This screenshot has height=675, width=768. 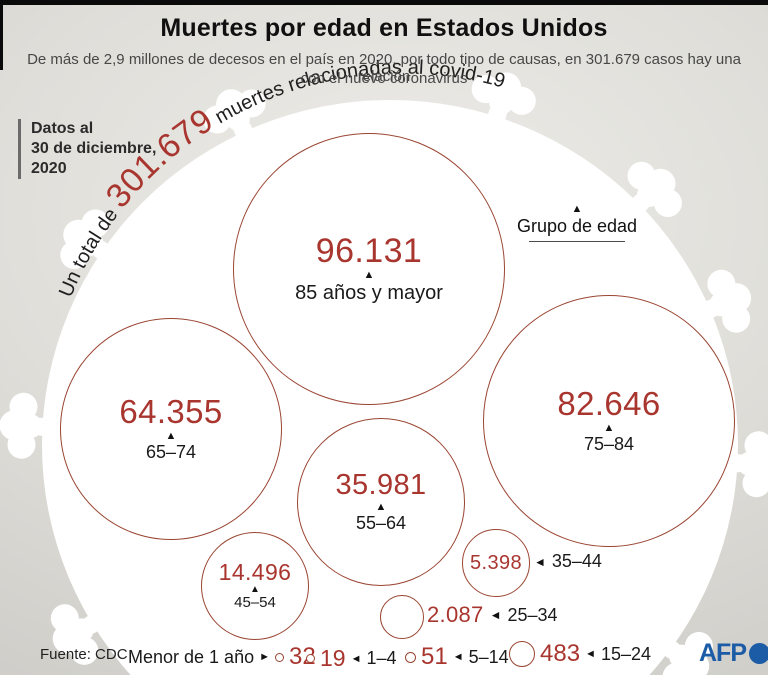 I want to click on bubble-45-54: 14.496 ▲ 45–54, so click(x=255, y=586).